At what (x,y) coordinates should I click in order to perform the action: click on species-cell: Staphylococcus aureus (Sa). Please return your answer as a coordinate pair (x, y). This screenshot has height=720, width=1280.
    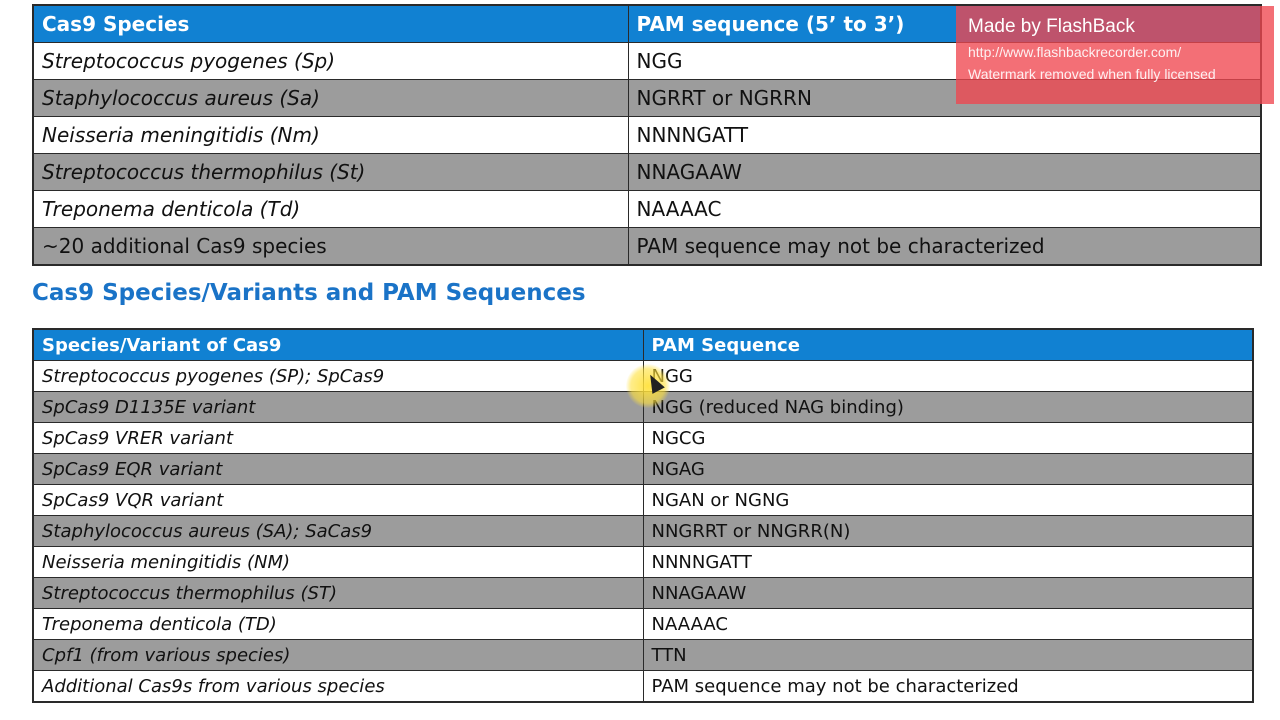
    Looking at the image, I should click on (330, 98).